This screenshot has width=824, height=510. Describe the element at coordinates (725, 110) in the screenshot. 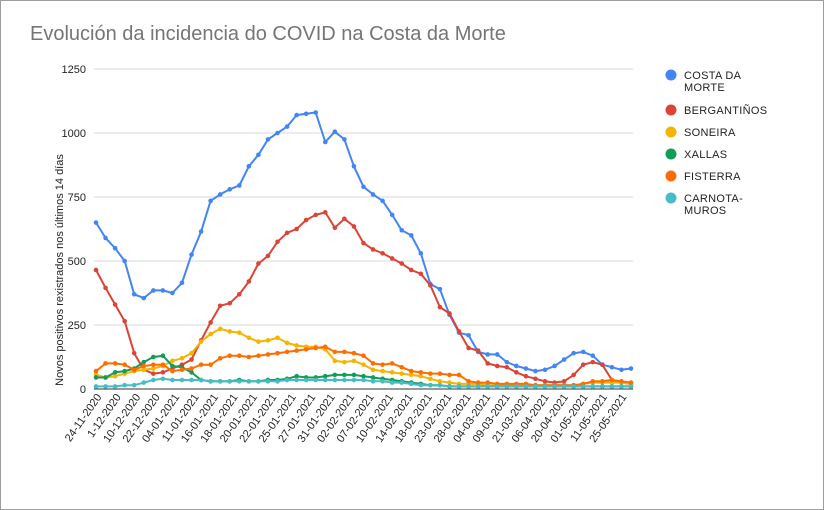

I see `legend-label-bergantiños: BERGANTIÑOS` at that location.